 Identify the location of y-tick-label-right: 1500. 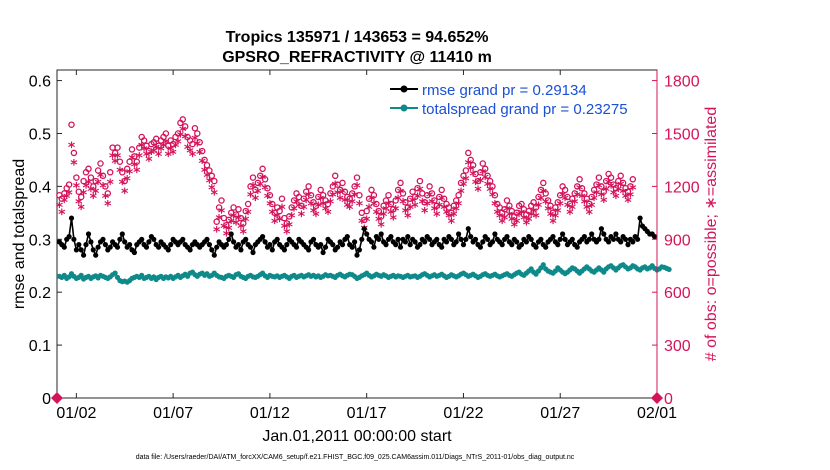
(682, 134).